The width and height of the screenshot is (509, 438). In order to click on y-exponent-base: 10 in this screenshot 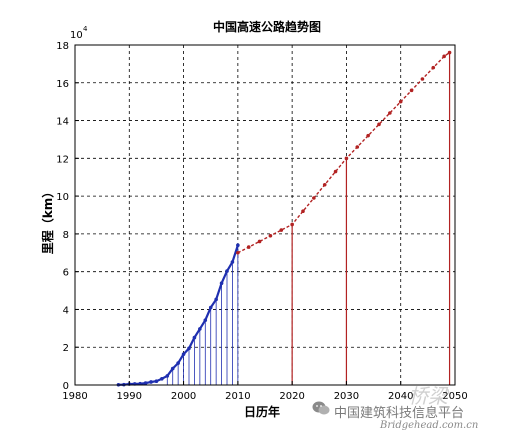, I will do `click(76, 35)`.